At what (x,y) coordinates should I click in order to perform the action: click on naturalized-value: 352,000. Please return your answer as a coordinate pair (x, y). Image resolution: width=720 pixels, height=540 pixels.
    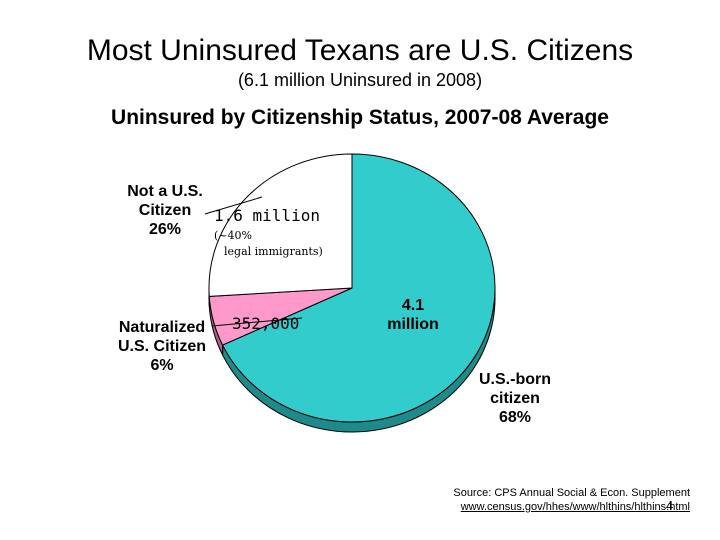
    Looking at the image, I should click on (266, 323).